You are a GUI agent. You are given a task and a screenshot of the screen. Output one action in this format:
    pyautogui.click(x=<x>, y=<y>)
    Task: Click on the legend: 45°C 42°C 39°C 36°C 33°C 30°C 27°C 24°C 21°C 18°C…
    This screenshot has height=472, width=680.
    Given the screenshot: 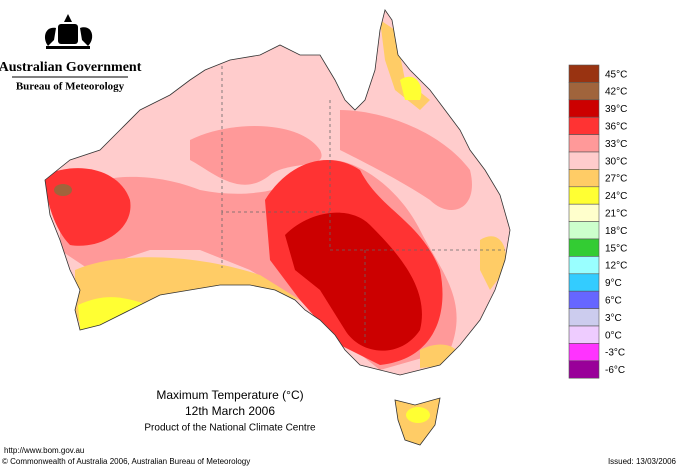 What is the action you would take?
    pyautogui.click(x=597, y=221)
    